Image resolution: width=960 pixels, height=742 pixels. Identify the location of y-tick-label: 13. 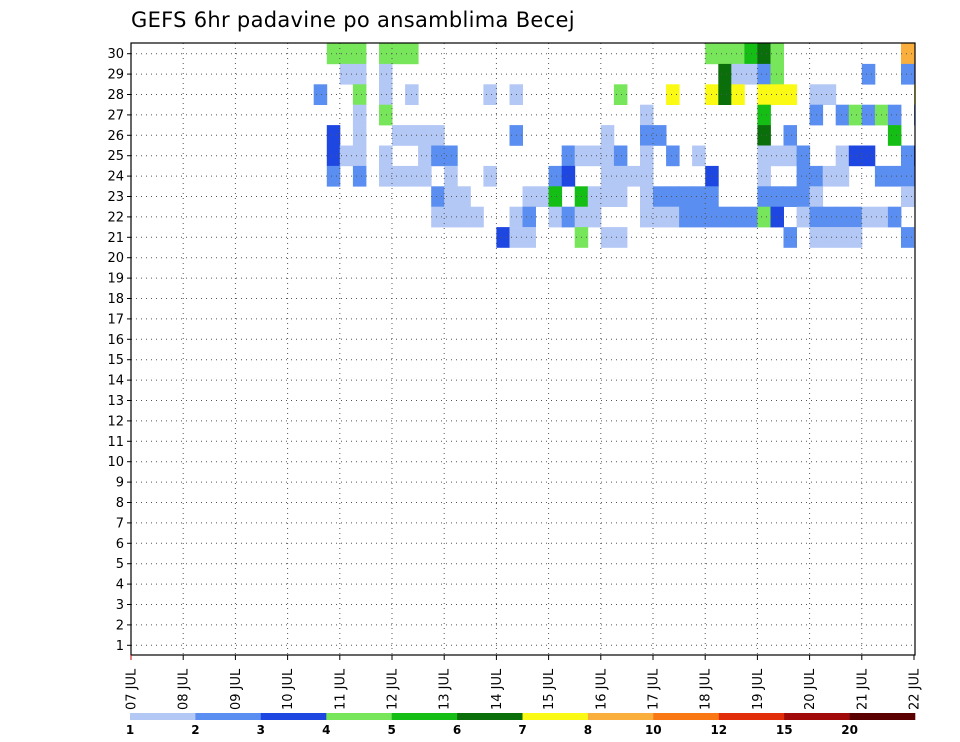
(115, 401).